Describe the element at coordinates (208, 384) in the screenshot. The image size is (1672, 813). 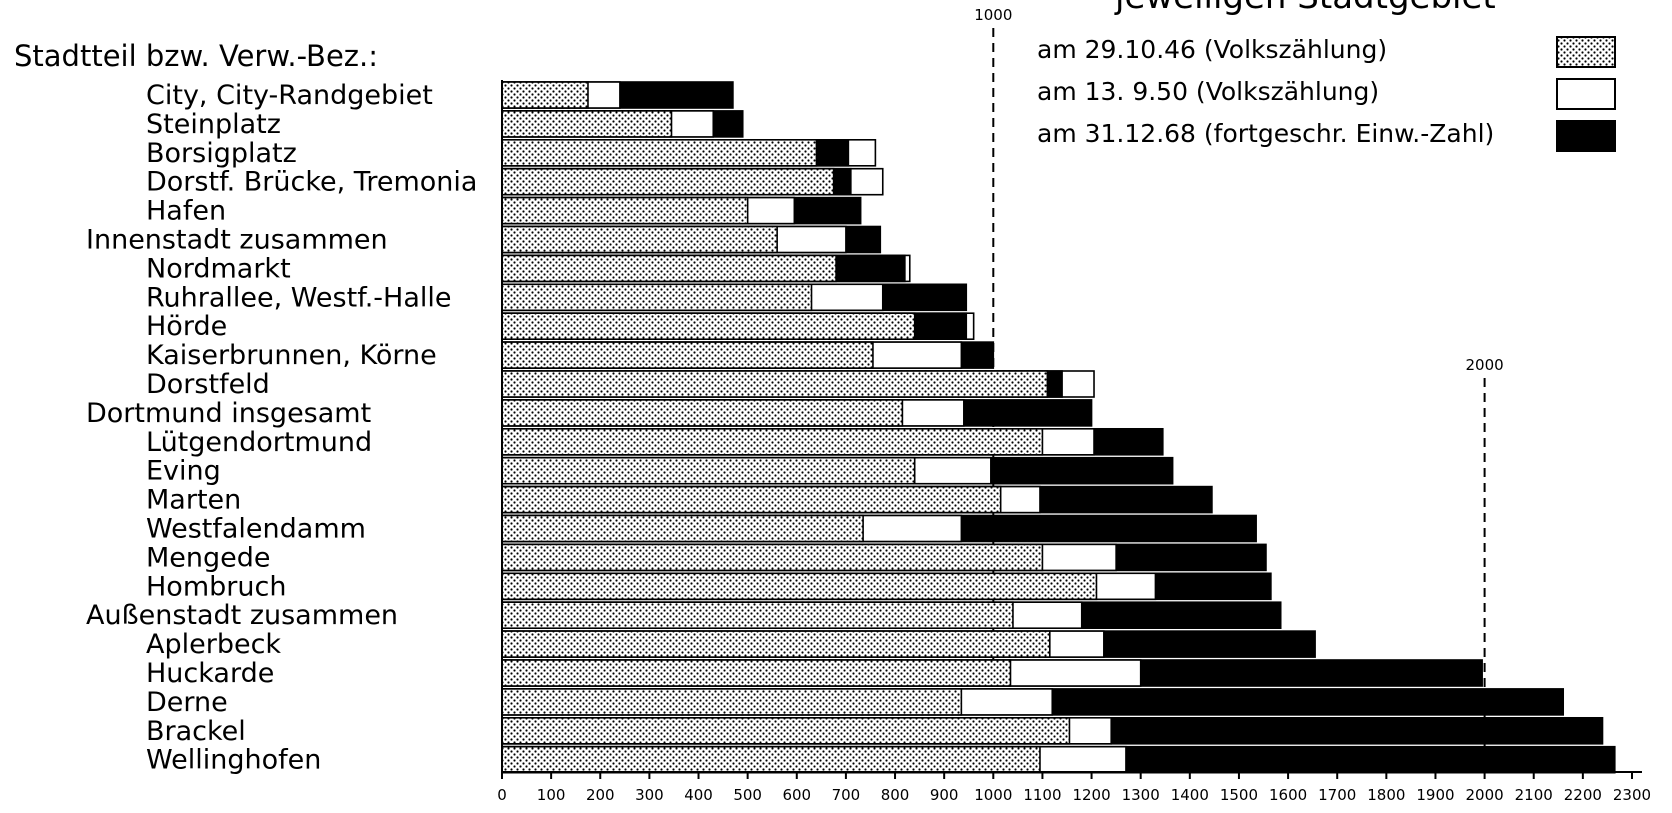
I see `row-label: Dorstfeld` at that location.